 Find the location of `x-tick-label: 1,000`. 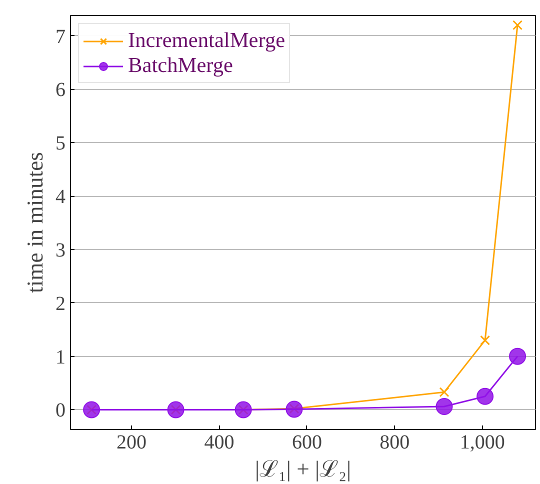

x-tick-label: 1,000 is located at coordinates (482, 443).